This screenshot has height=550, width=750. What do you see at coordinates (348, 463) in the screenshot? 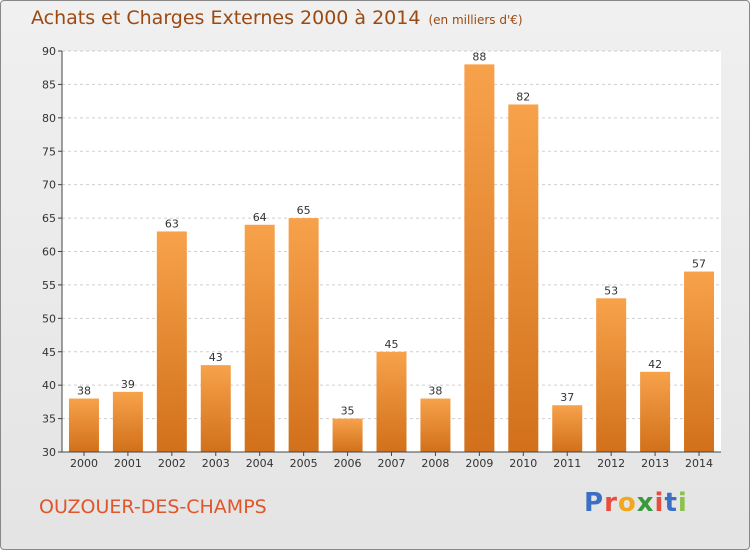
I see `x-tick-label: 2006` at bounding box center [348, 463].